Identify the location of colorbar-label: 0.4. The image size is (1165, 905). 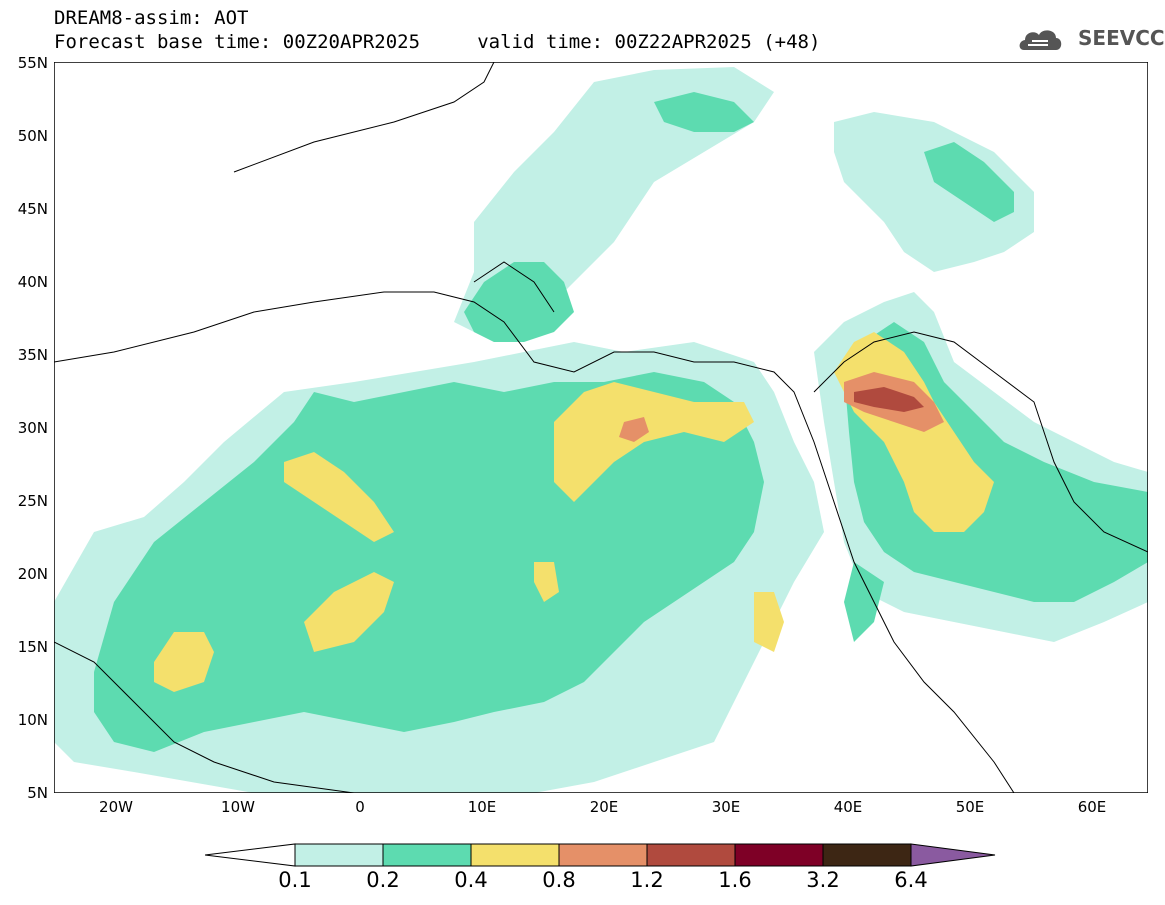
(471, 880).